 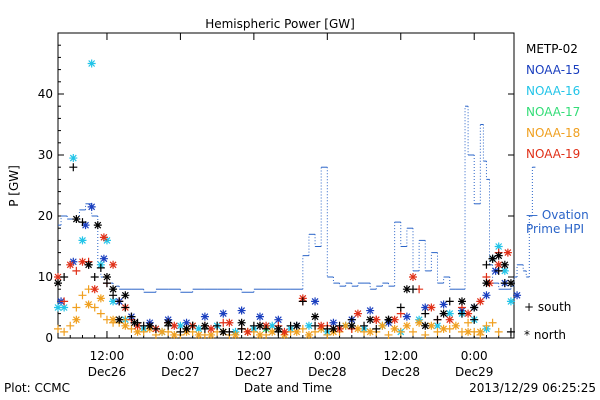 What do you see at coordinates (37, 388) in the screenshot?
I see `footer-plot-source: Plot: CCMC` at bounding box center [37, 388].